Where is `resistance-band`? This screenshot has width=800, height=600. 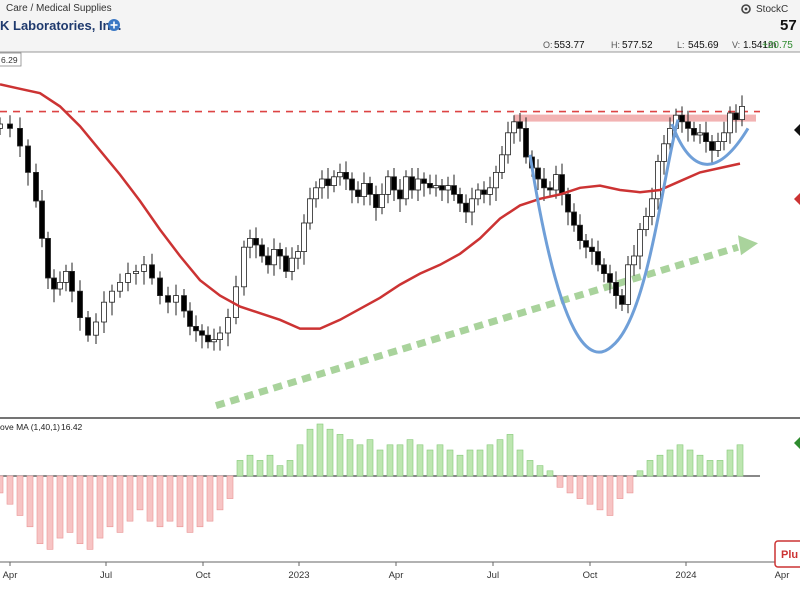
resistance-band is located at coordinates (635, 118).